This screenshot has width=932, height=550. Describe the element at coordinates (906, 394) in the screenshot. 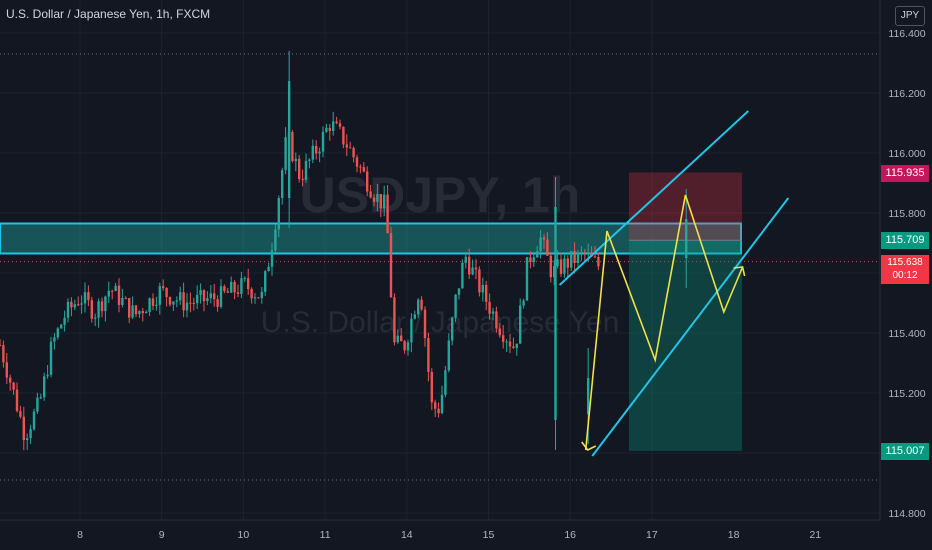

I see `price-tick-label: 115.200` at that location.